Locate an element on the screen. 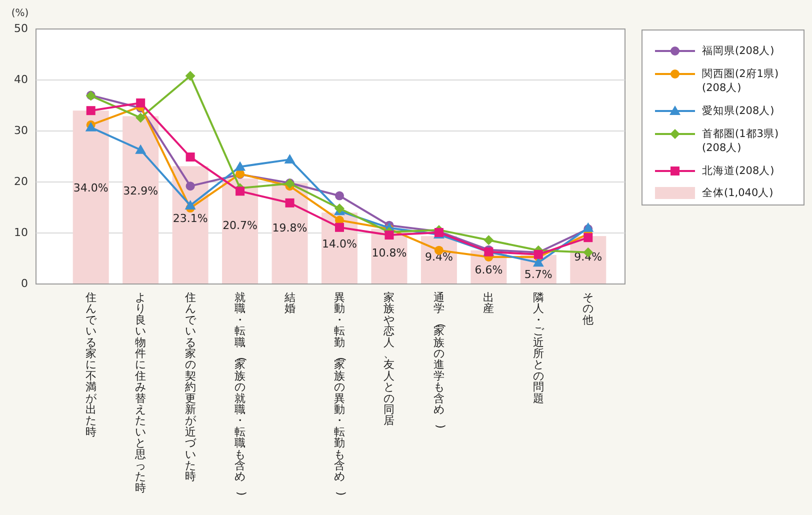  x-tick-label: その他 is located at coordinates (588, 308).